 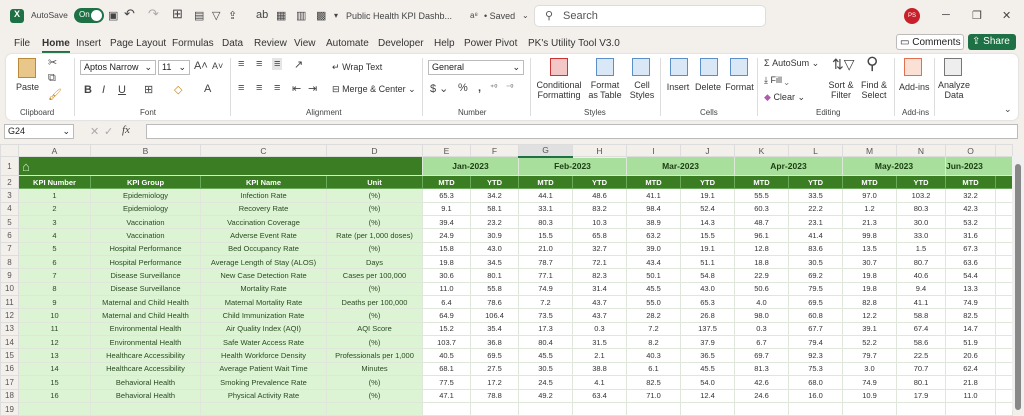 What do you see at coordinates (95, 132) in the screenshot?
I see `cancel-icon: ✕` at bounding box center [95, 132].